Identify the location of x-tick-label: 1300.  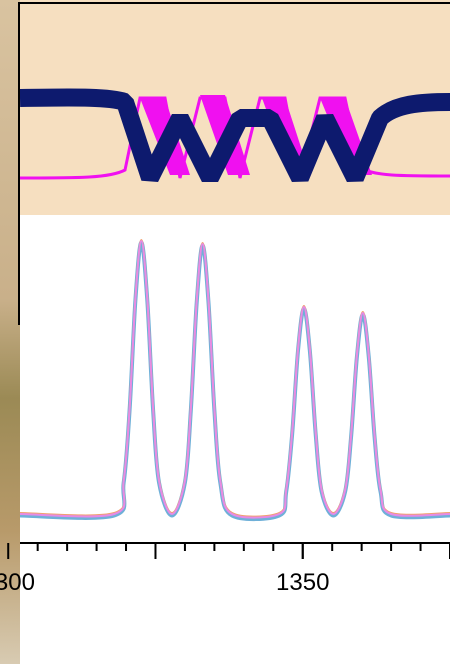
(17, 582).